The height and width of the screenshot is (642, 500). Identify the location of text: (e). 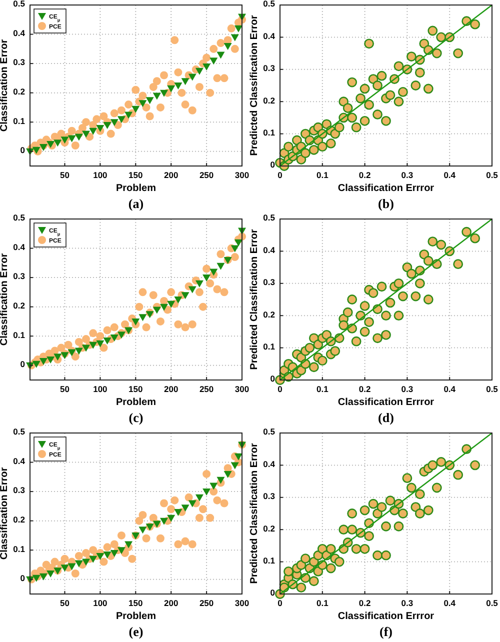
(136, 631).